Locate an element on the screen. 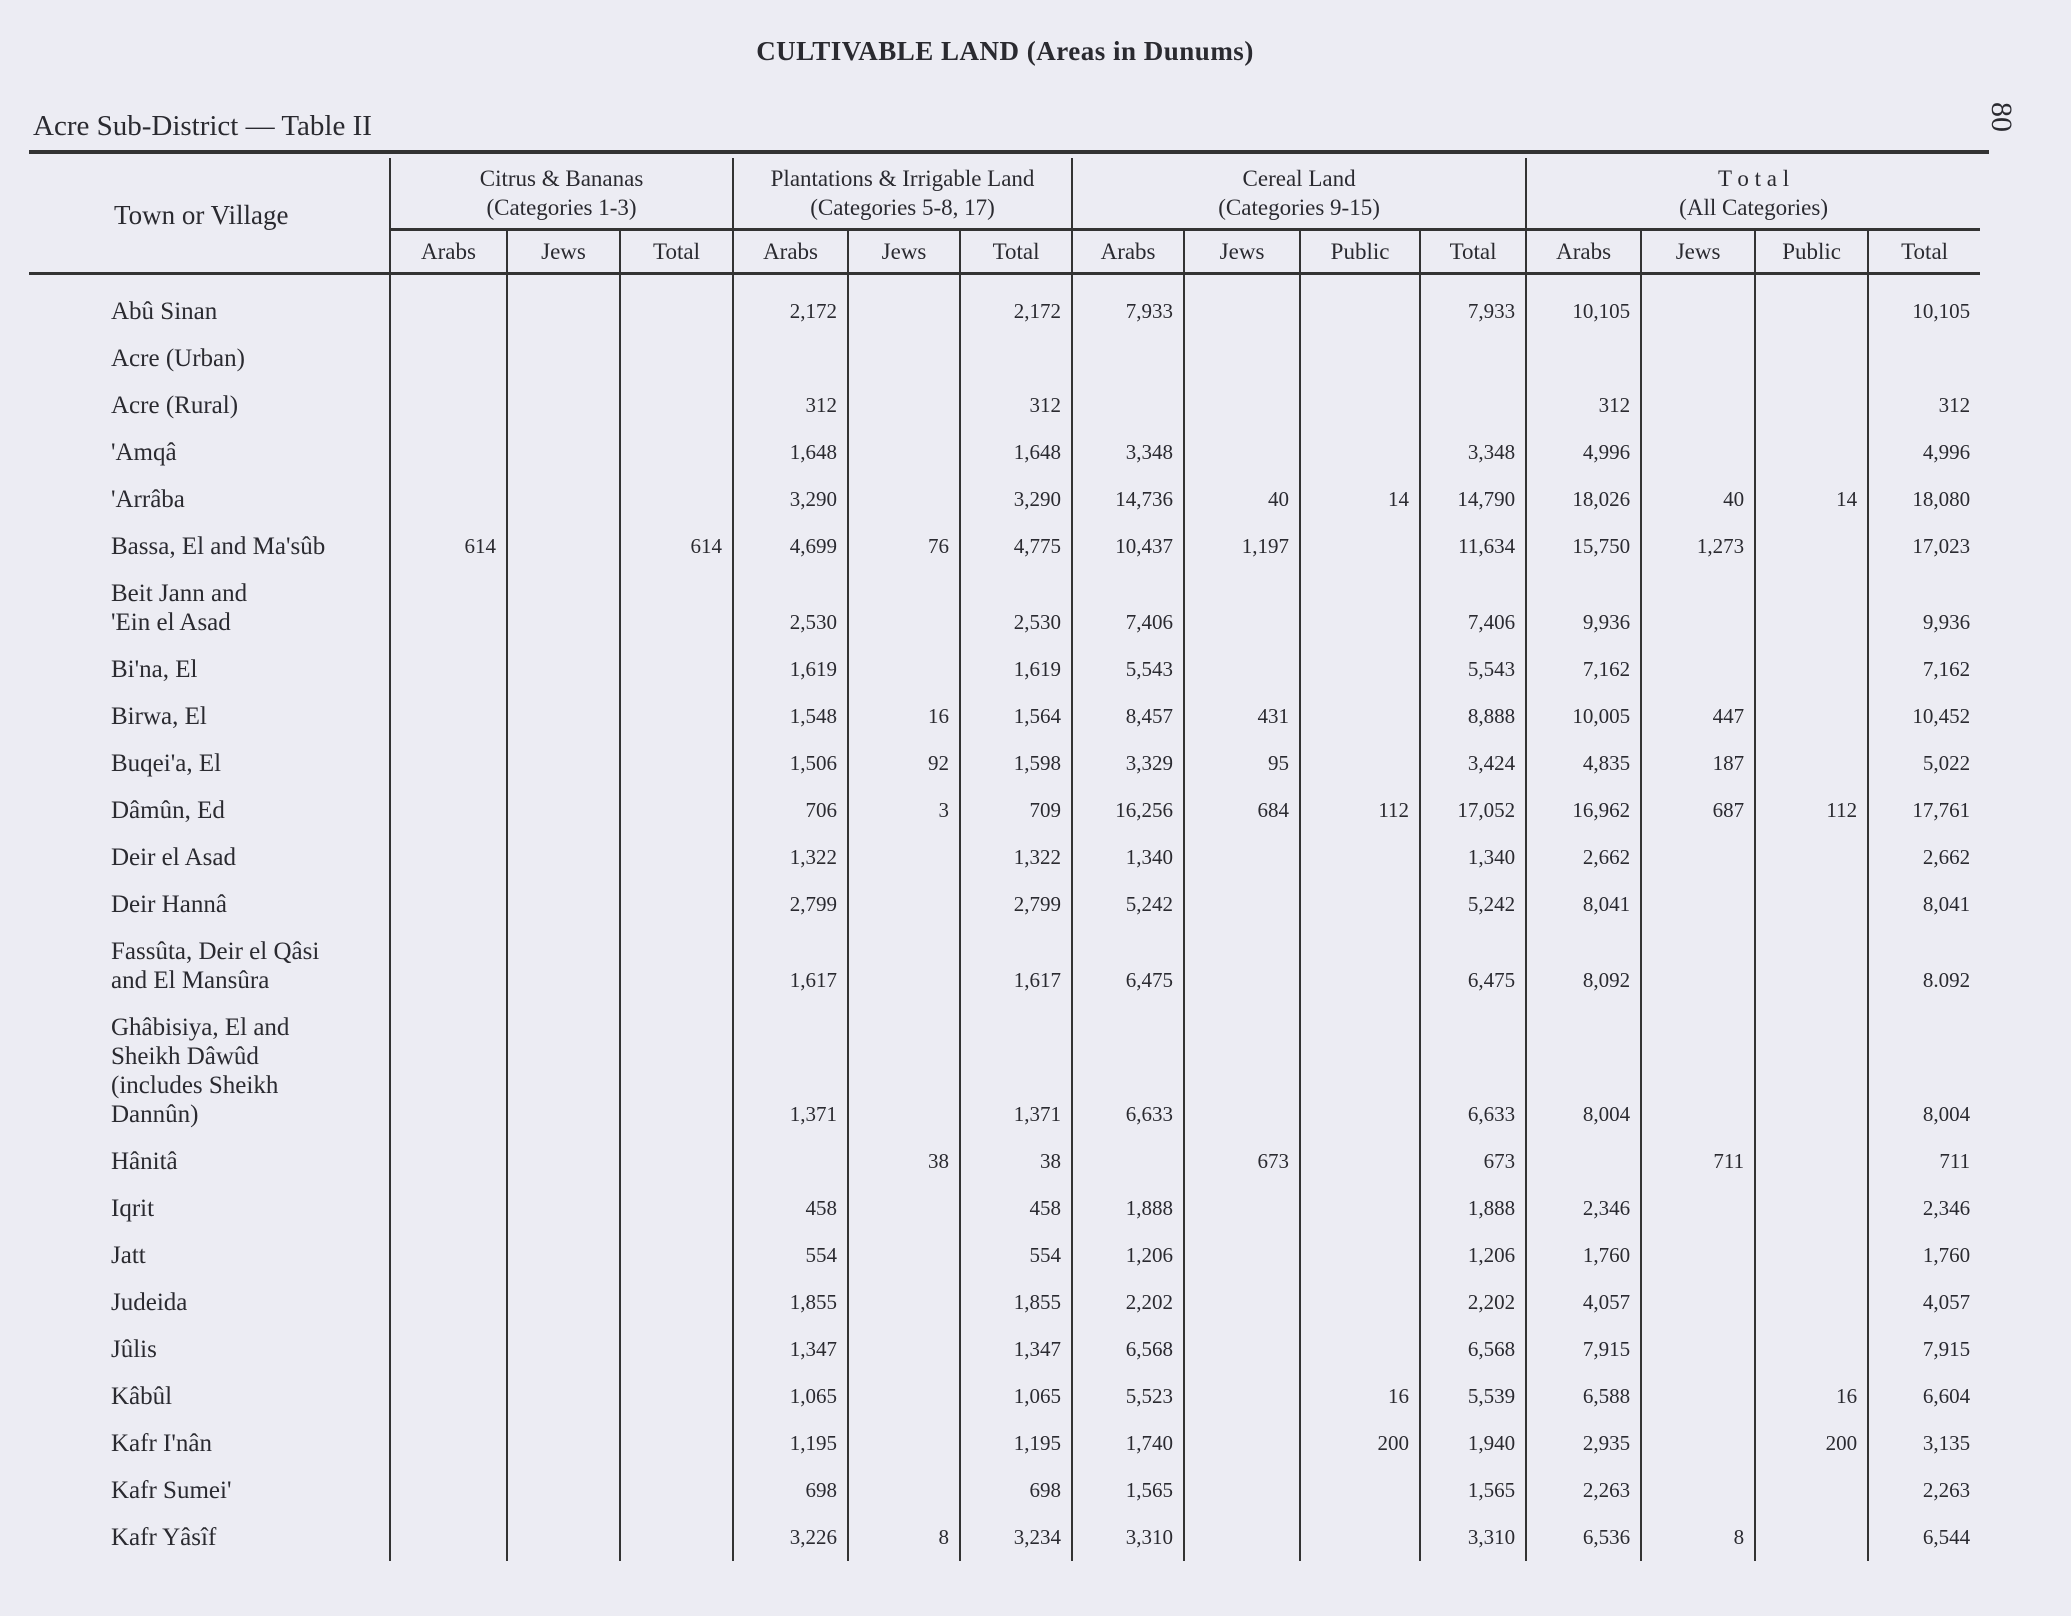 The height and width of the screenshot is (1616, 2071). value-cell: 2,662 is located at coordinates (1924, 857).